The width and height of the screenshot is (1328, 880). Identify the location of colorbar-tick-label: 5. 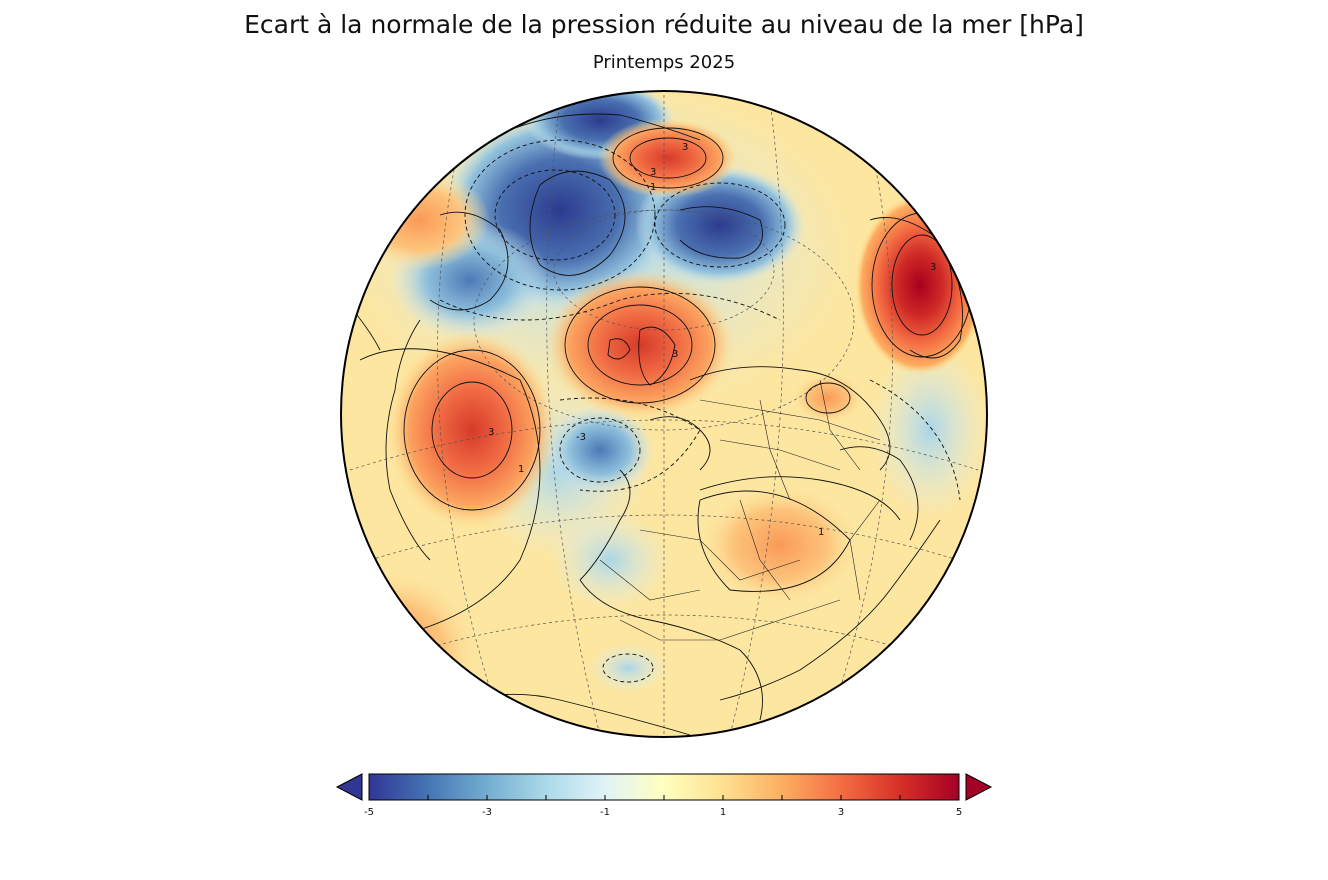
(959, 812).